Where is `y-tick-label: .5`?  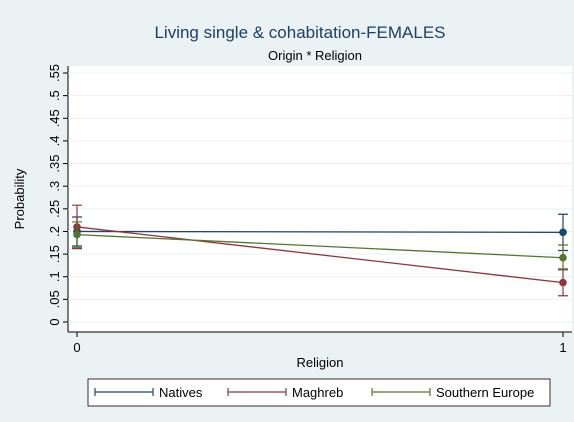
y-tick-label: .5 is located at coordinates (54, 95).